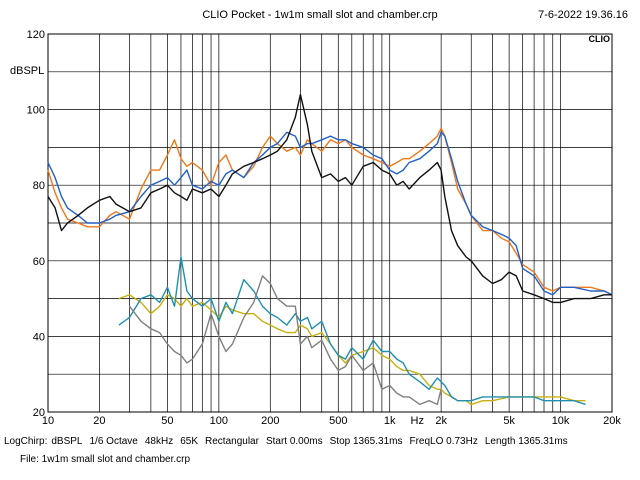 The width and height of the screenshot is (640, 480). I want to click on x-tick-label: 200, so click(270, 421).